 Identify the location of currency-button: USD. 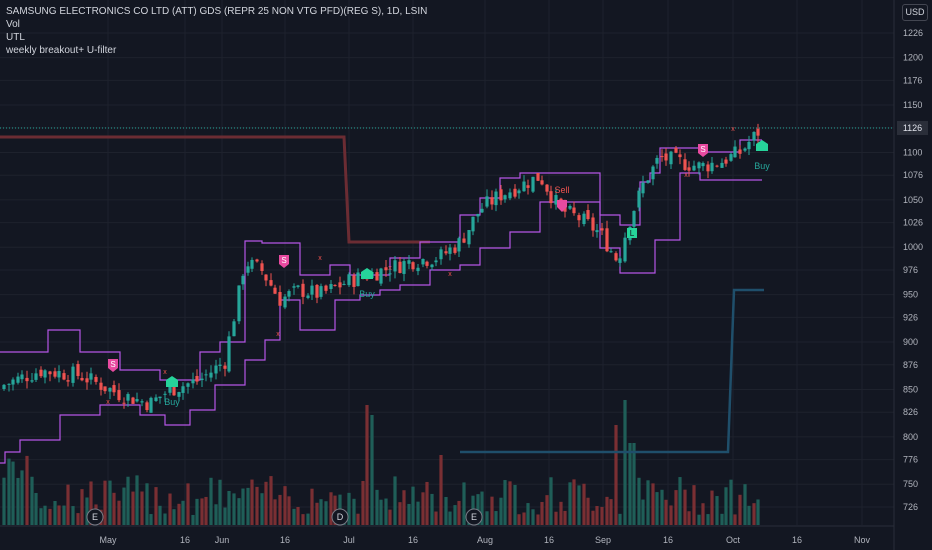
(915, 12).